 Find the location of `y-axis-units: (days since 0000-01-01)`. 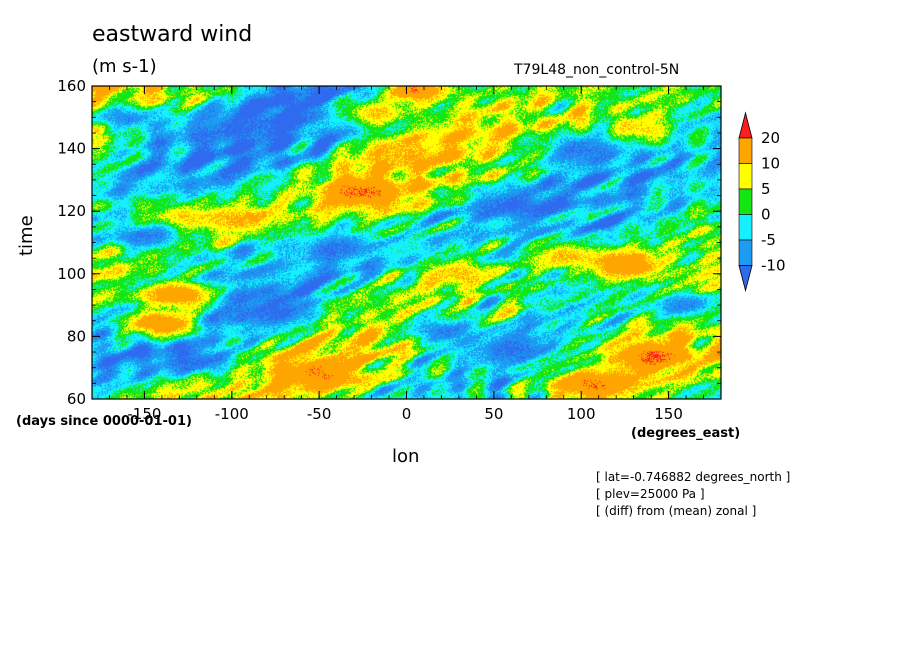

y-axis-units: (days since 0000-01-01) is located at coordinates (104, 421).